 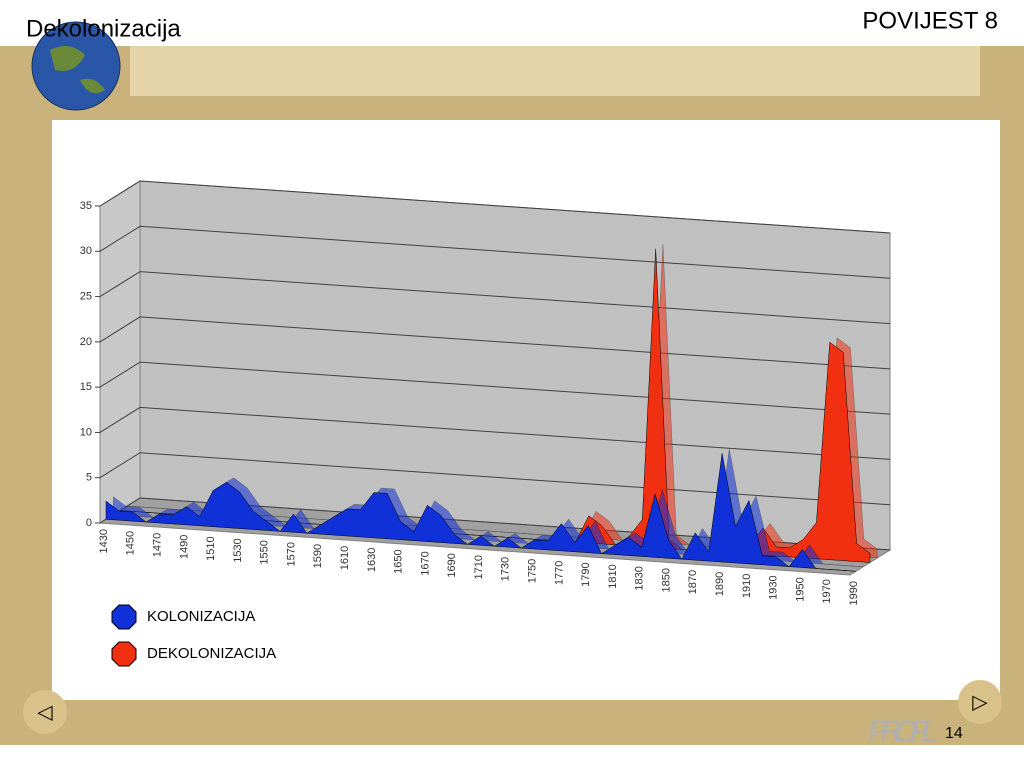 What do you see at coordinates (903, 731) in the screenshot?
I see `logo: PROFIL` at bounding box center [903, 731].